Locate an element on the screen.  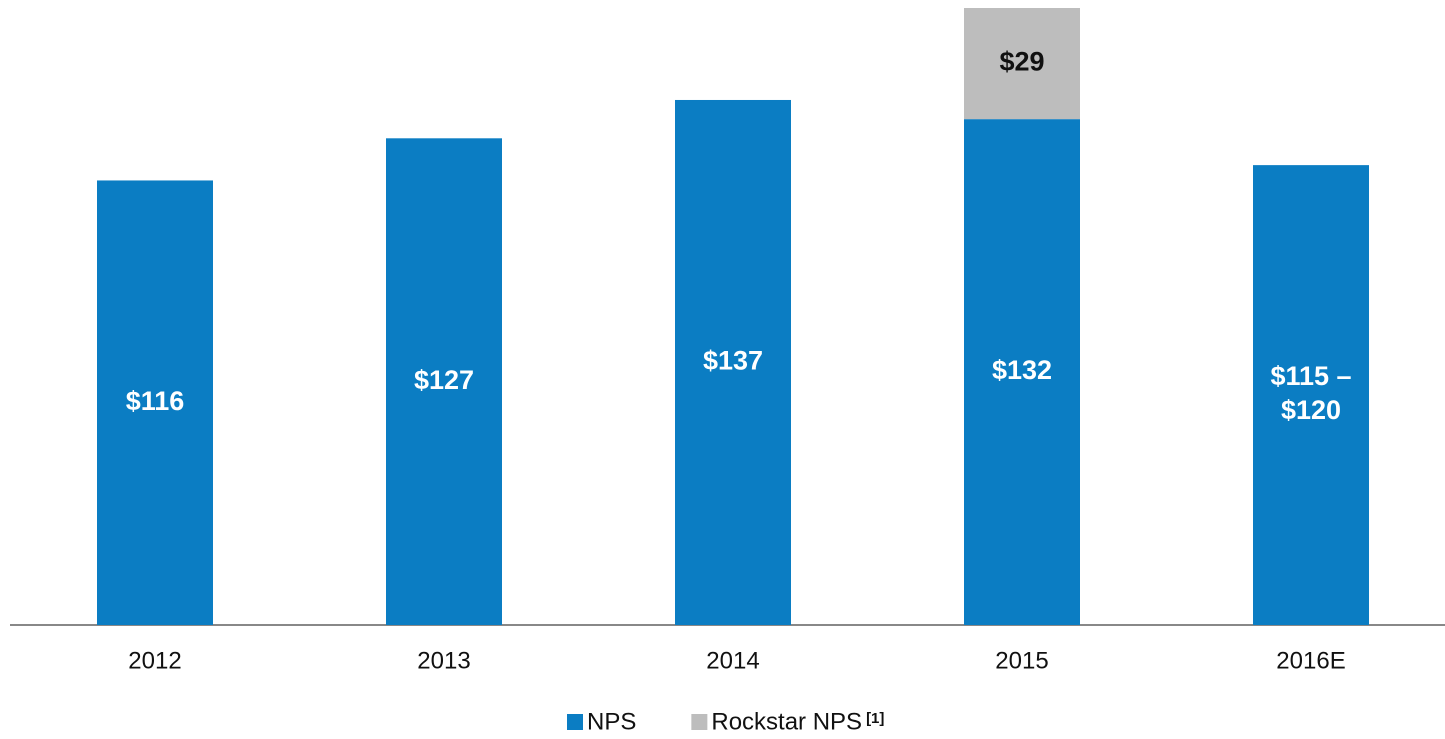
data-label: $29 is located at coordinates (1021, 62).